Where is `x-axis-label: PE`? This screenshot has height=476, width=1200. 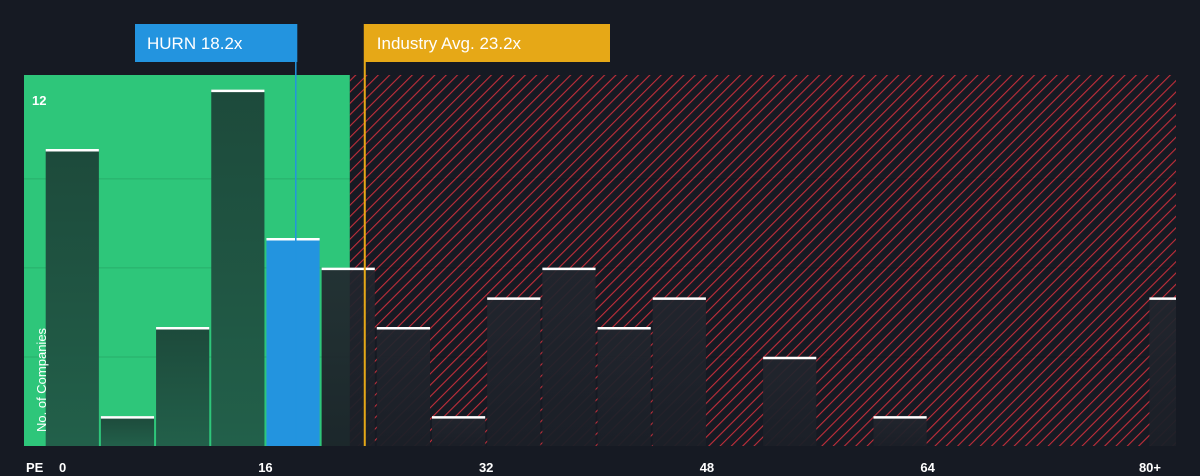 x-axis-label: PE is located at coordinates (35, 467).